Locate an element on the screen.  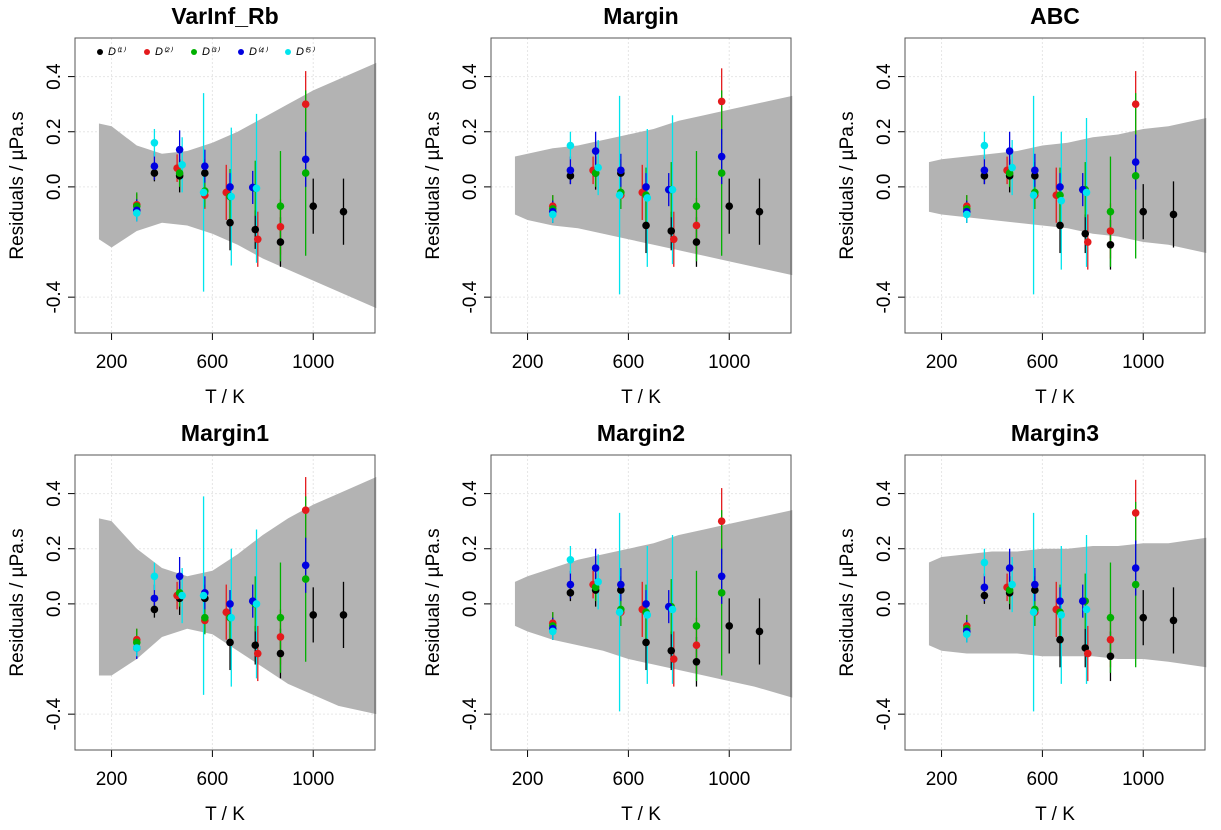
legend-label: D⁽¹⁾ is located at coordinates (117, 52).